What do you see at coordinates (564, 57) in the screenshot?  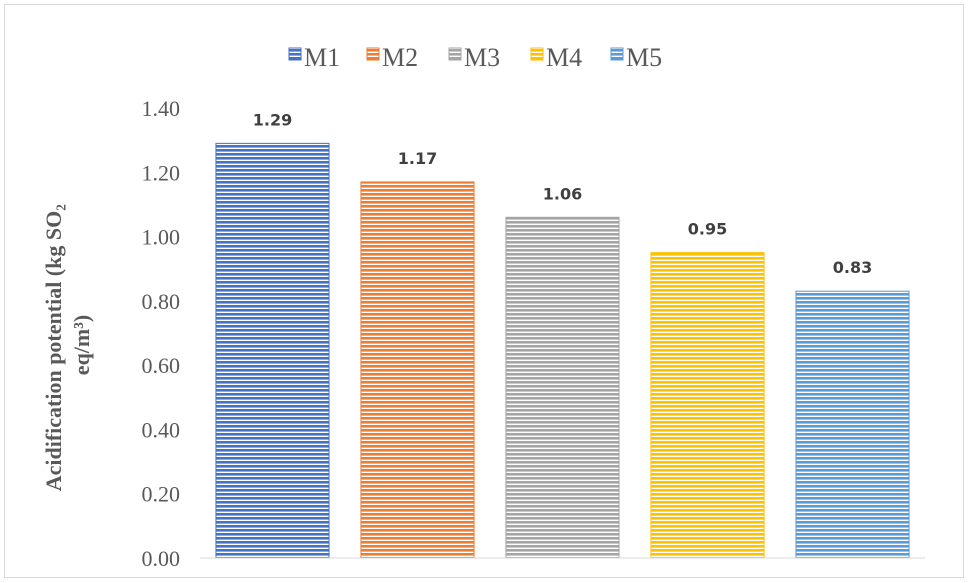 I see `legend-label-m4: M4` at bounding box center [564, 57].